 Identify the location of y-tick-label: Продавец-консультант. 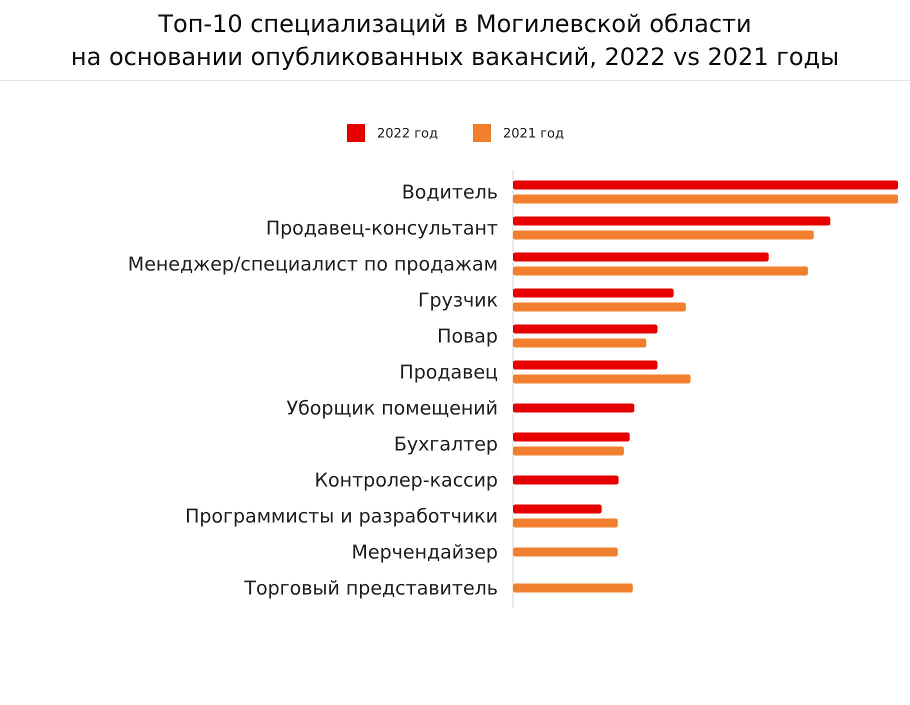
(382, 229).